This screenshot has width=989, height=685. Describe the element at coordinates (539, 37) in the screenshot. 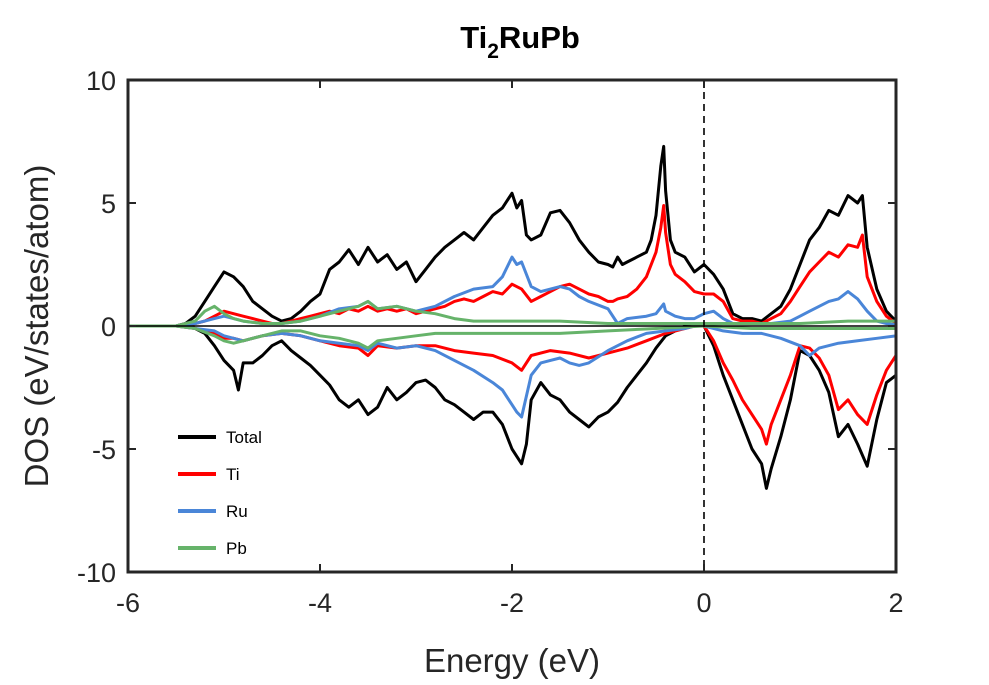

I see `chart-title-rest: RuPb` at that location.